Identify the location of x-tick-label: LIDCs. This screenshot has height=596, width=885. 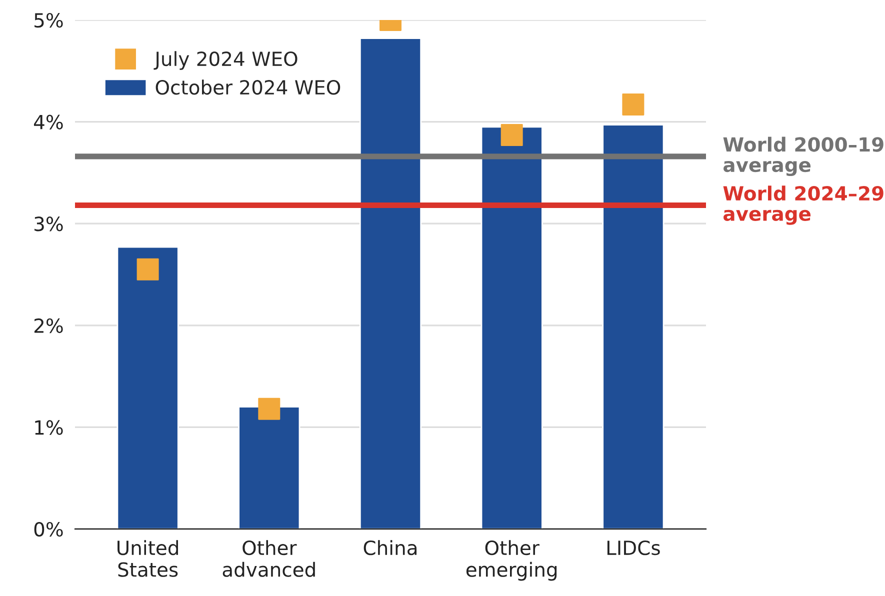
(633, 548).